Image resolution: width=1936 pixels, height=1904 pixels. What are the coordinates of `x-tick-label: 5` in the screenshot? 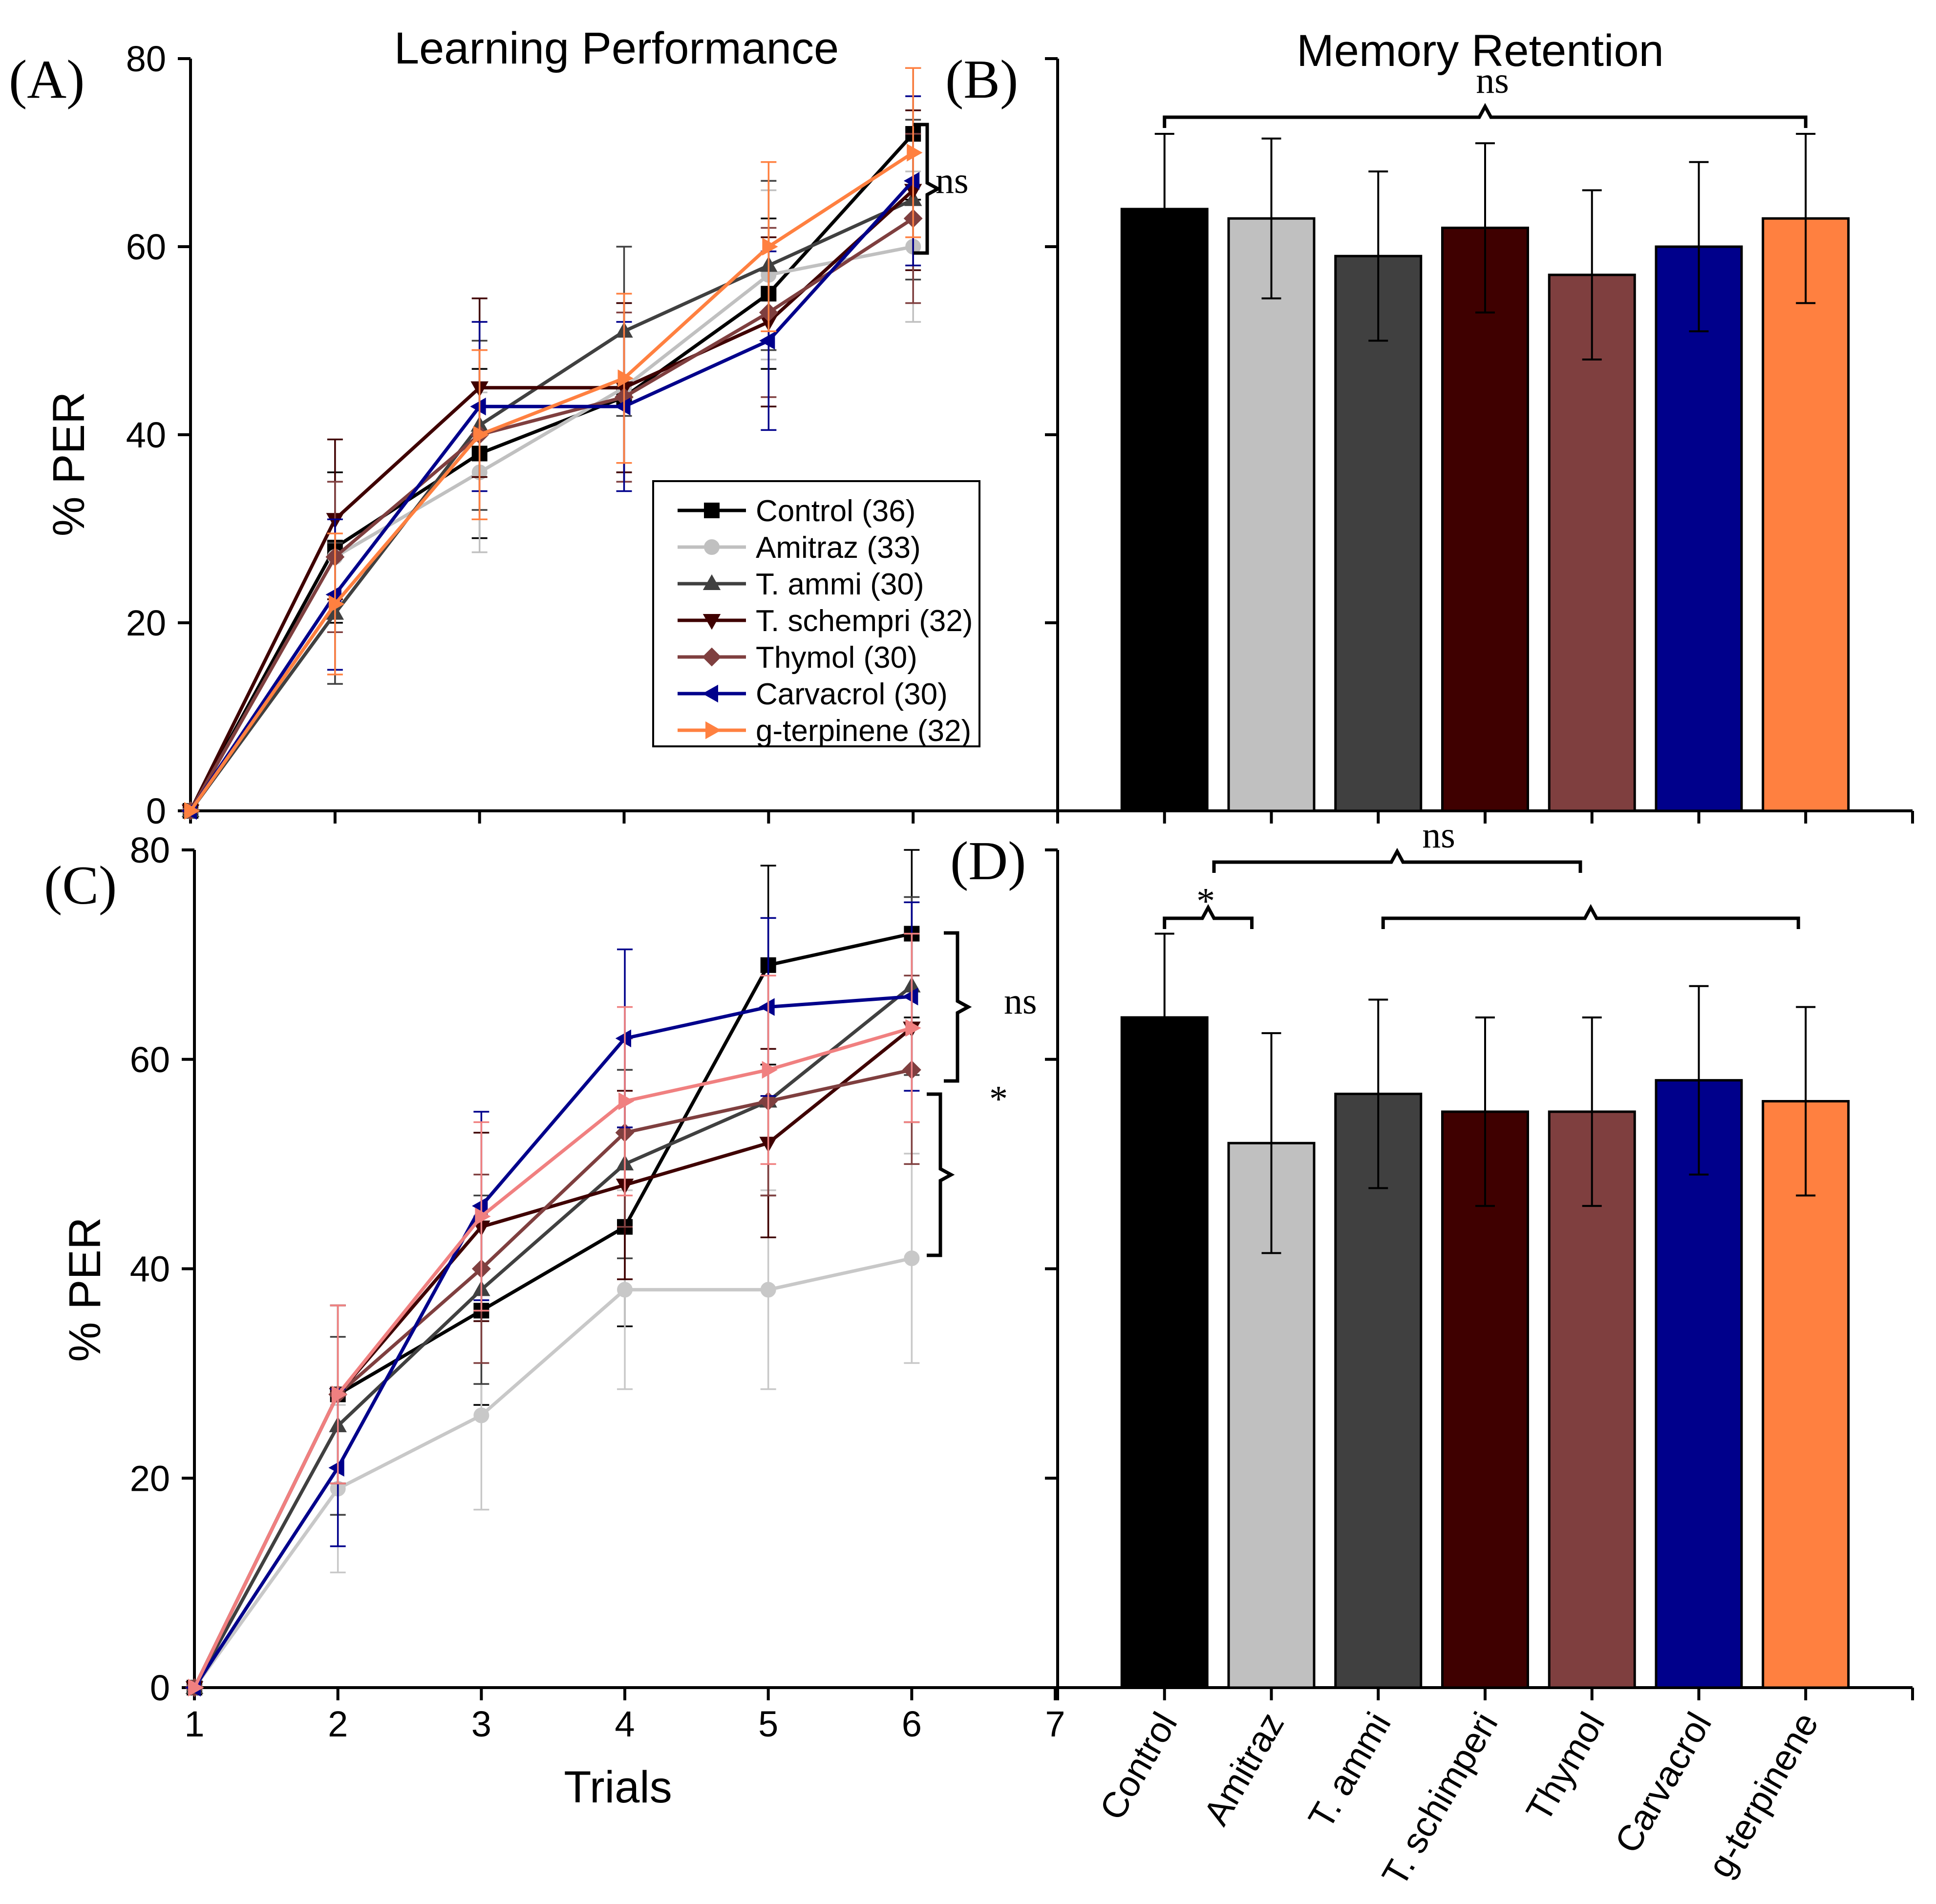 It's located at (768, 1724).